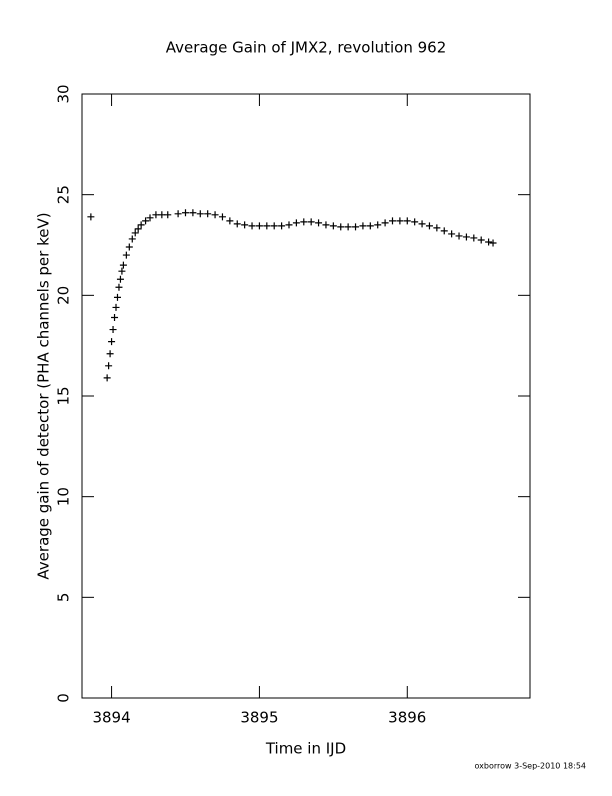  What do you see at coordinates (111, 718) in the screenshot?
I see `x-tick-label: 3894` at bounding box center [111, 718].